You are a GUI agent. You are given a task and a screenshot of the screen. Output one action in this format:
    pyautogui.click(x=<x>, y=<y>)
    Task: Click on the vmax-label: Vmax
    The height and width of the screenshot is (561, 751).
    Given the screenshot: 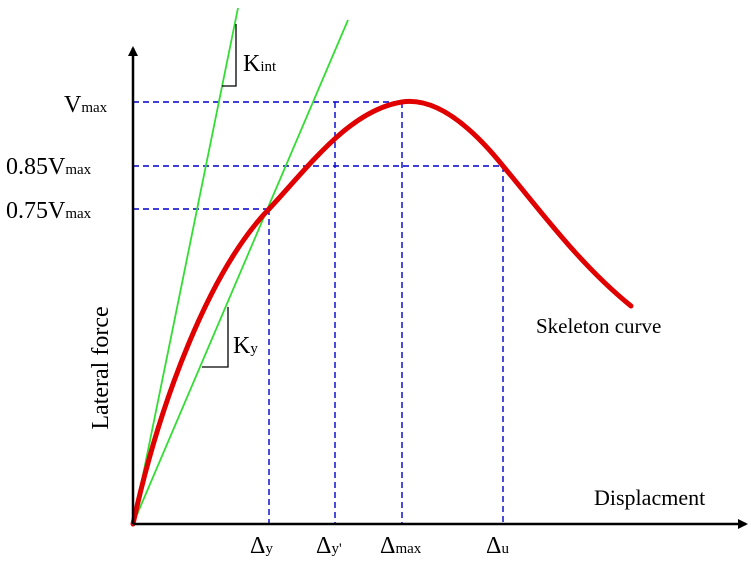 What is the action you would take?
    pyautogui.click(x=86, y=105)
    